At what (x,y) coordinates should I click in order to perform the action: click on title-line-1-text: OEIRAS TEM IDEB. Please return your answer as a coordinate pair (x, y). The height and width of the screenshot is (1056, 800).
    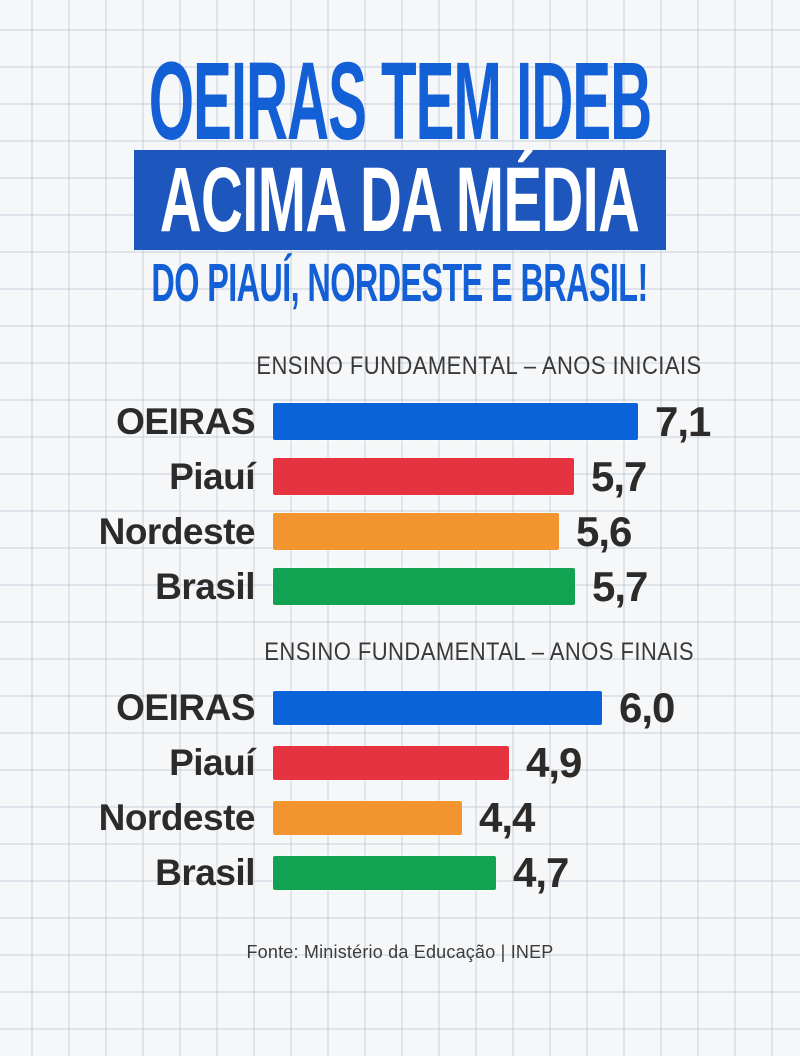
    Looking at the image, I should click on (400, 101).